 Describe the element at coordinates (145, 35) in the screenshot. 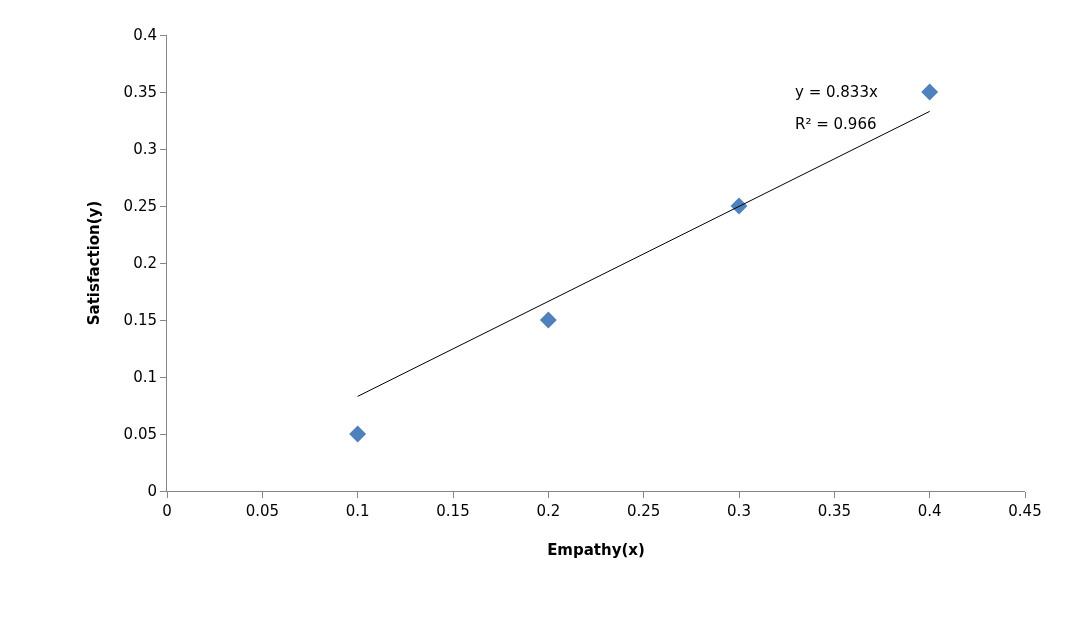

I see `y-tick-label: 0.4` at that location.